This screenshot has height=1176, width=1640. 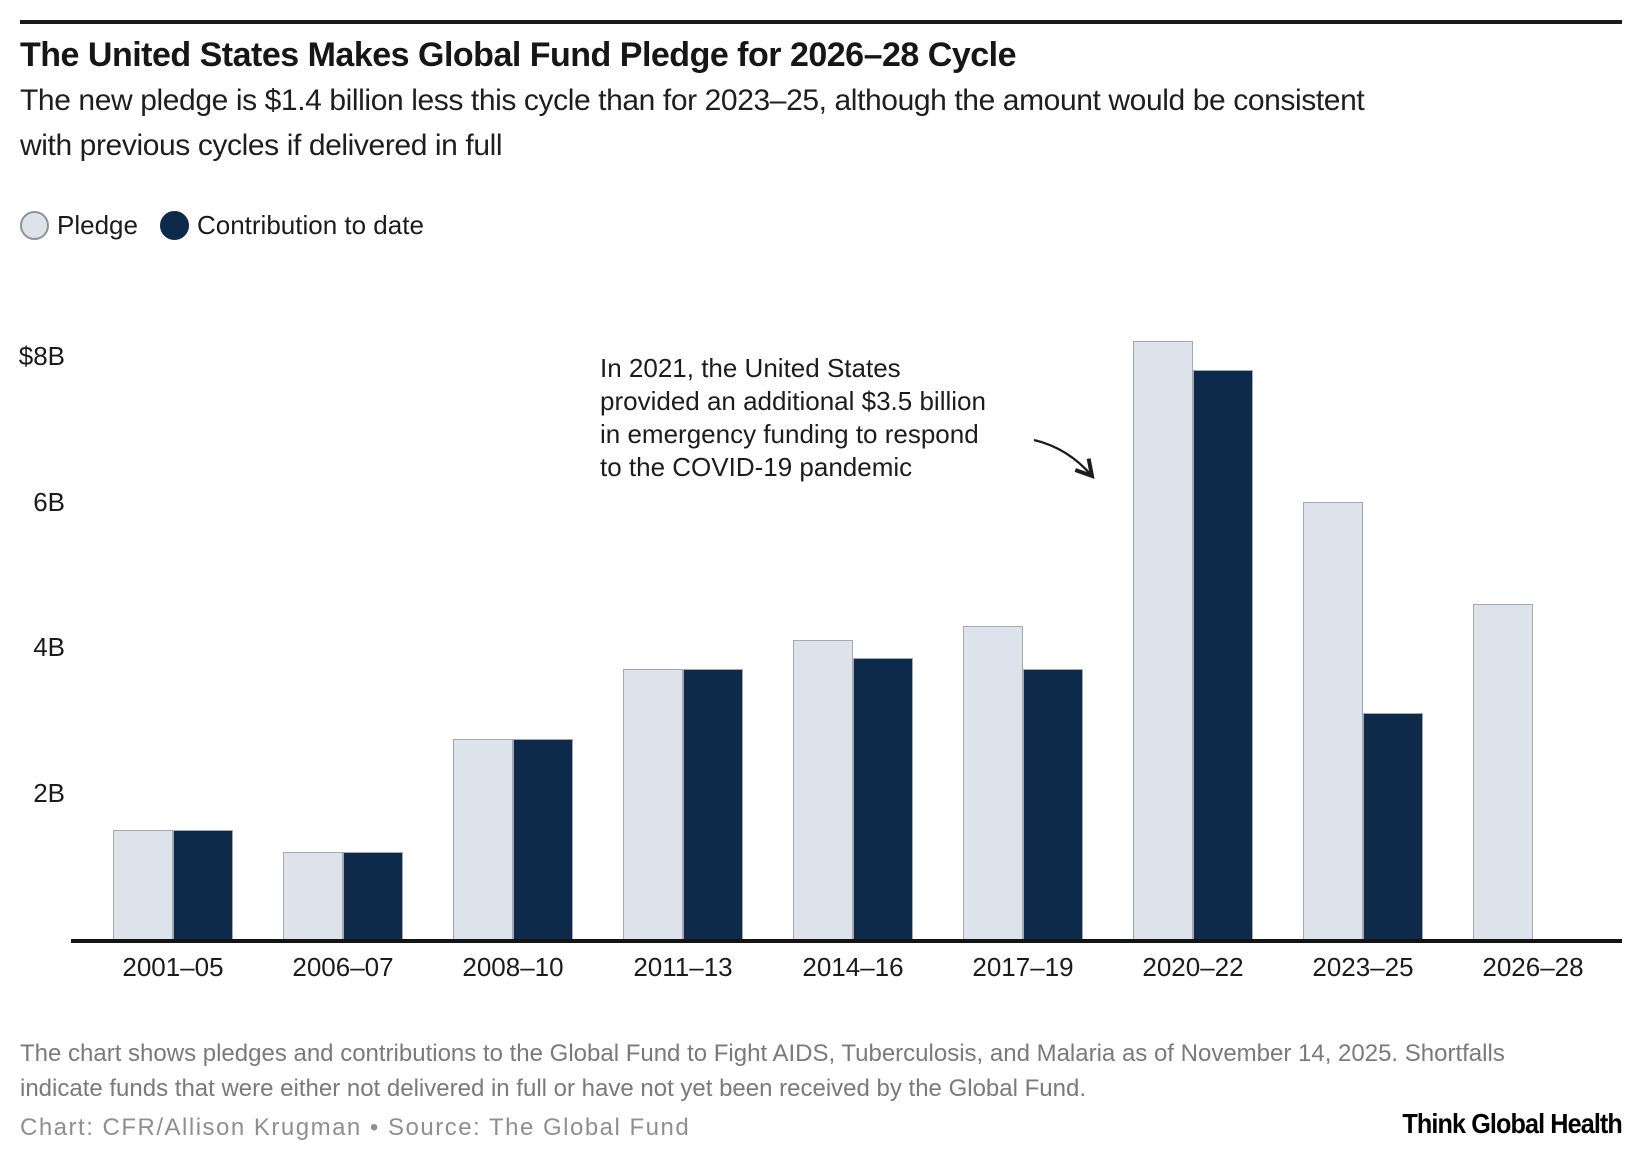 What do you see at coordinates (1363, 967) in the screenshot?
I see `x-tick-label: 2023–25` at bounding box center [1363, 967].